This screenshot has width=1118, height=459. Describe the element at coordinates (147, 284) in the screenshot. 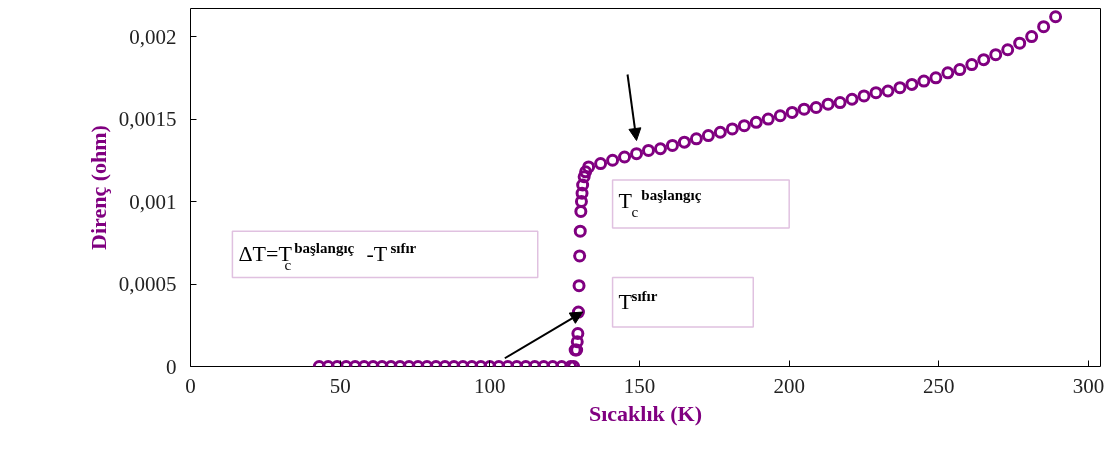

I see `y-tick-label: 0,0005` at that location.